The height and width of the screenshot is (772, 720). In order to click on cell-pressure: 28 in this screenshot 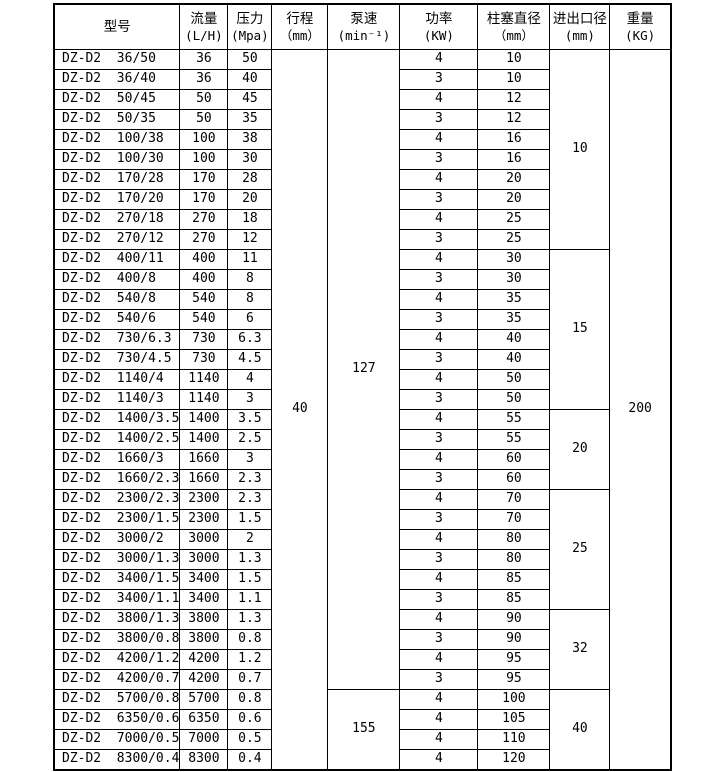, I will do `click(250, 179)`.